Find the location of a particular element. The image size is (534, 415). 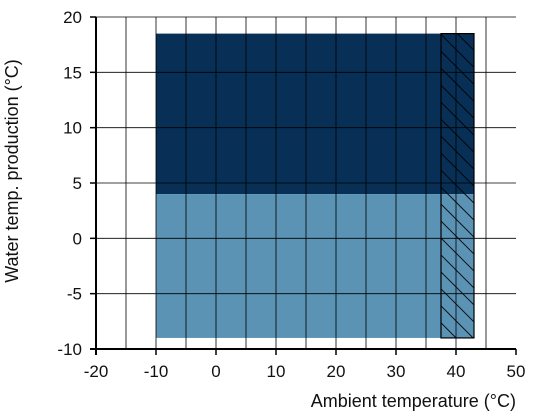

x-tick-label: 10 is located at coordinates (276, 371).